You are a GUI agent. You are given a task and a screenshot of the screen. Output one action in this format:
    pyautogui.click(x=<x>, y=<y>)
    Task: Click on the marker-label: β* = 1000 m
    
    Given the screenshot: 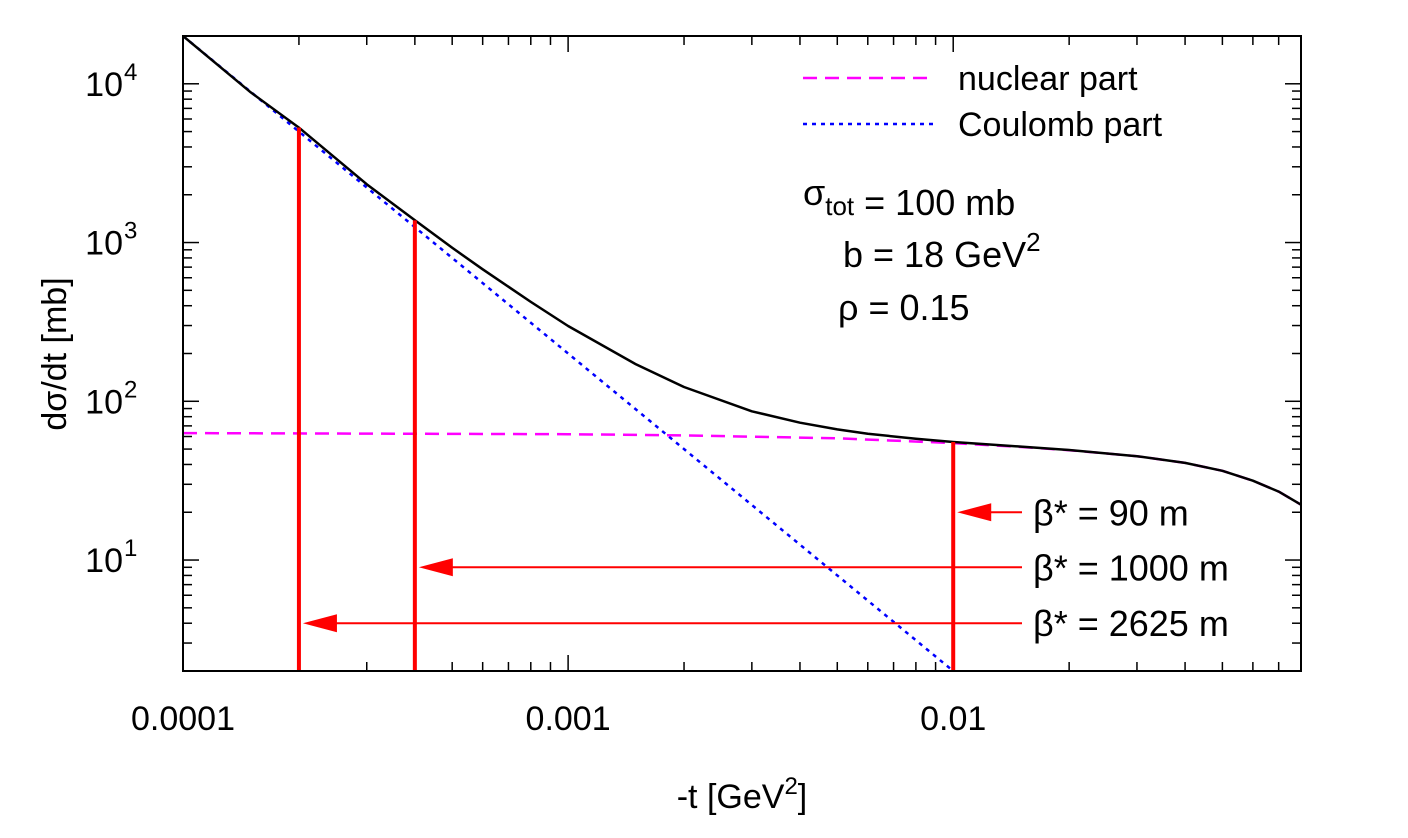 What is the action you would take?
    pyautogui.click(x=1131, y=567)
    